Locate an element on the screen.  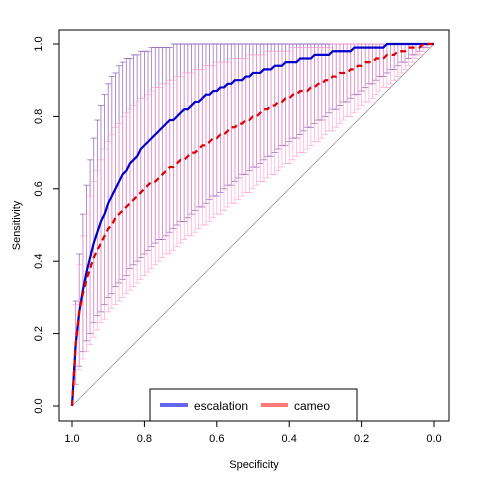
y-tick-label: 0.2 is located at coordinates (39, 333).